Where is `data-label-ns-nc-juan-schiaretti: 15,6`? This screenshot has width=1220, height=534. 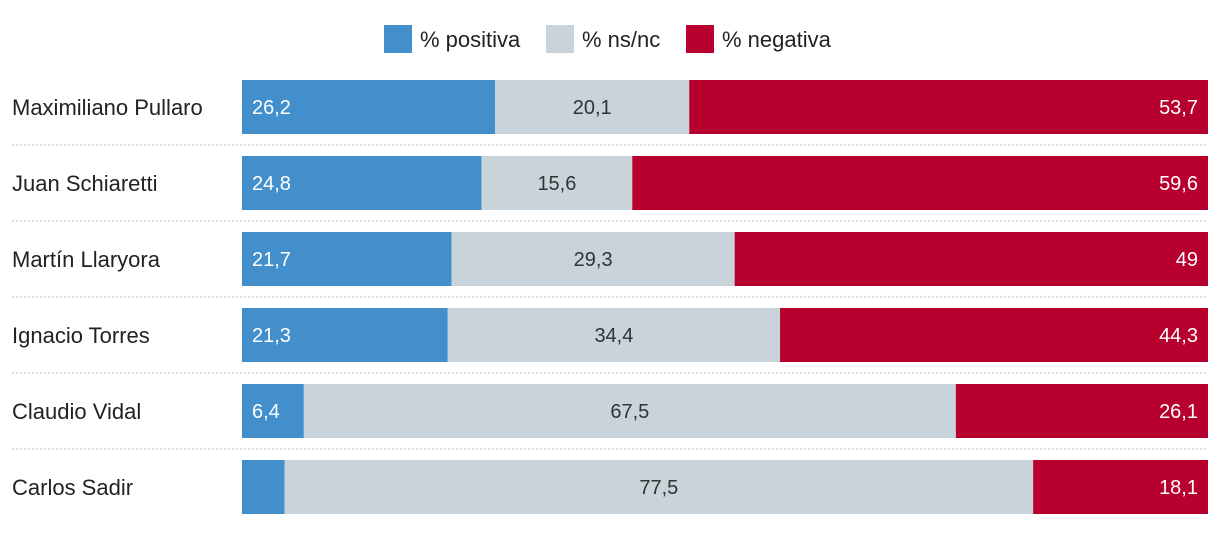
data-label-ns-nc-juan-schiaretti: 15,6 is located at coordinates (556, 184).